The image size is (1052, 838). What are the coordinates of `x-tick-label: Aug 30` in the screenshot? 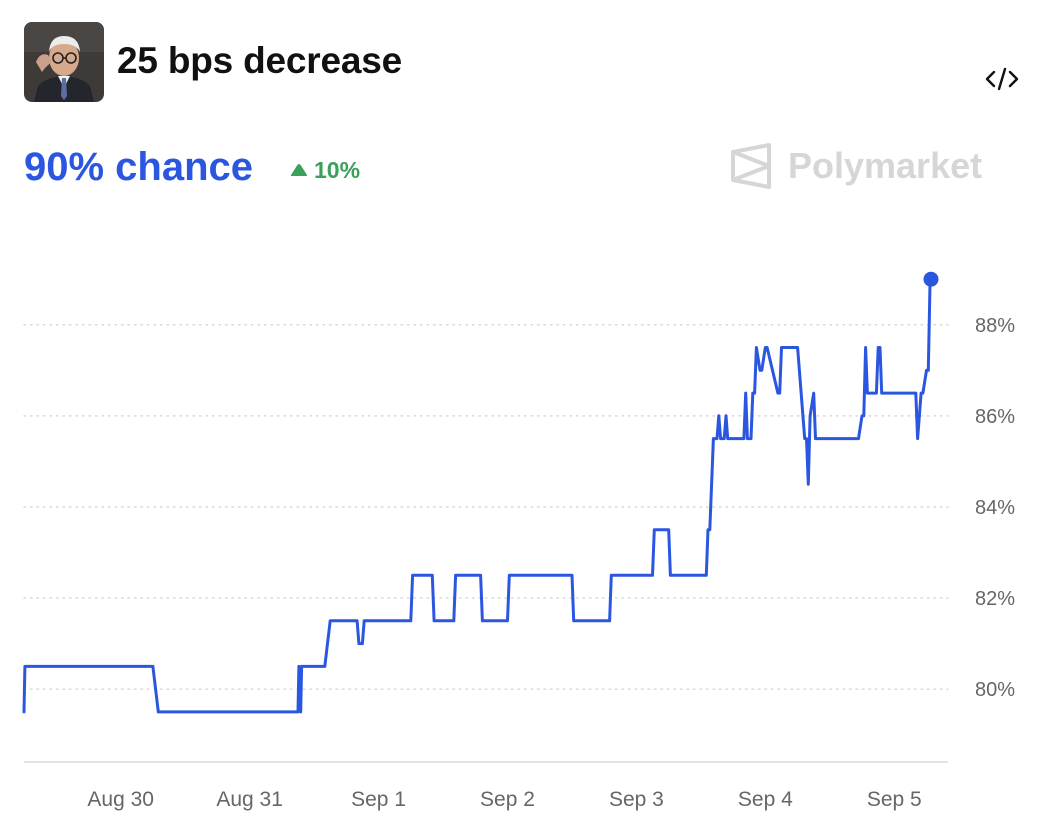 It's located at (120, 799).